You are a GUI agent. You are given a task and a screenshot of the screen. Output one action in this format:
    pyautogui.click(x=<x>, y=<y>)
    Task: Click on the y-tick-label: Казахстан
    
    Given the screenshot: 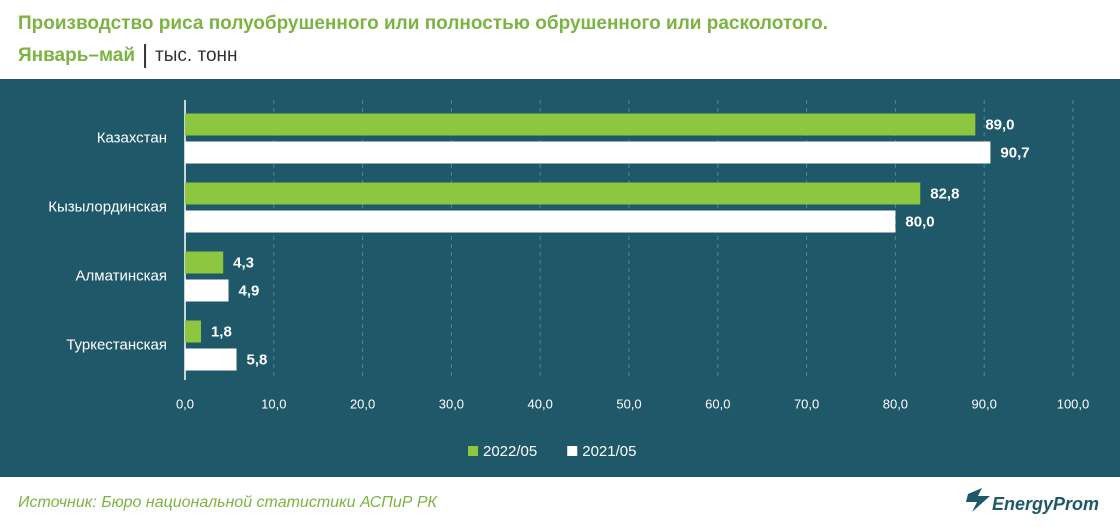 What is the action you would take?
    pyautogui.click(x=132, y=137)
    